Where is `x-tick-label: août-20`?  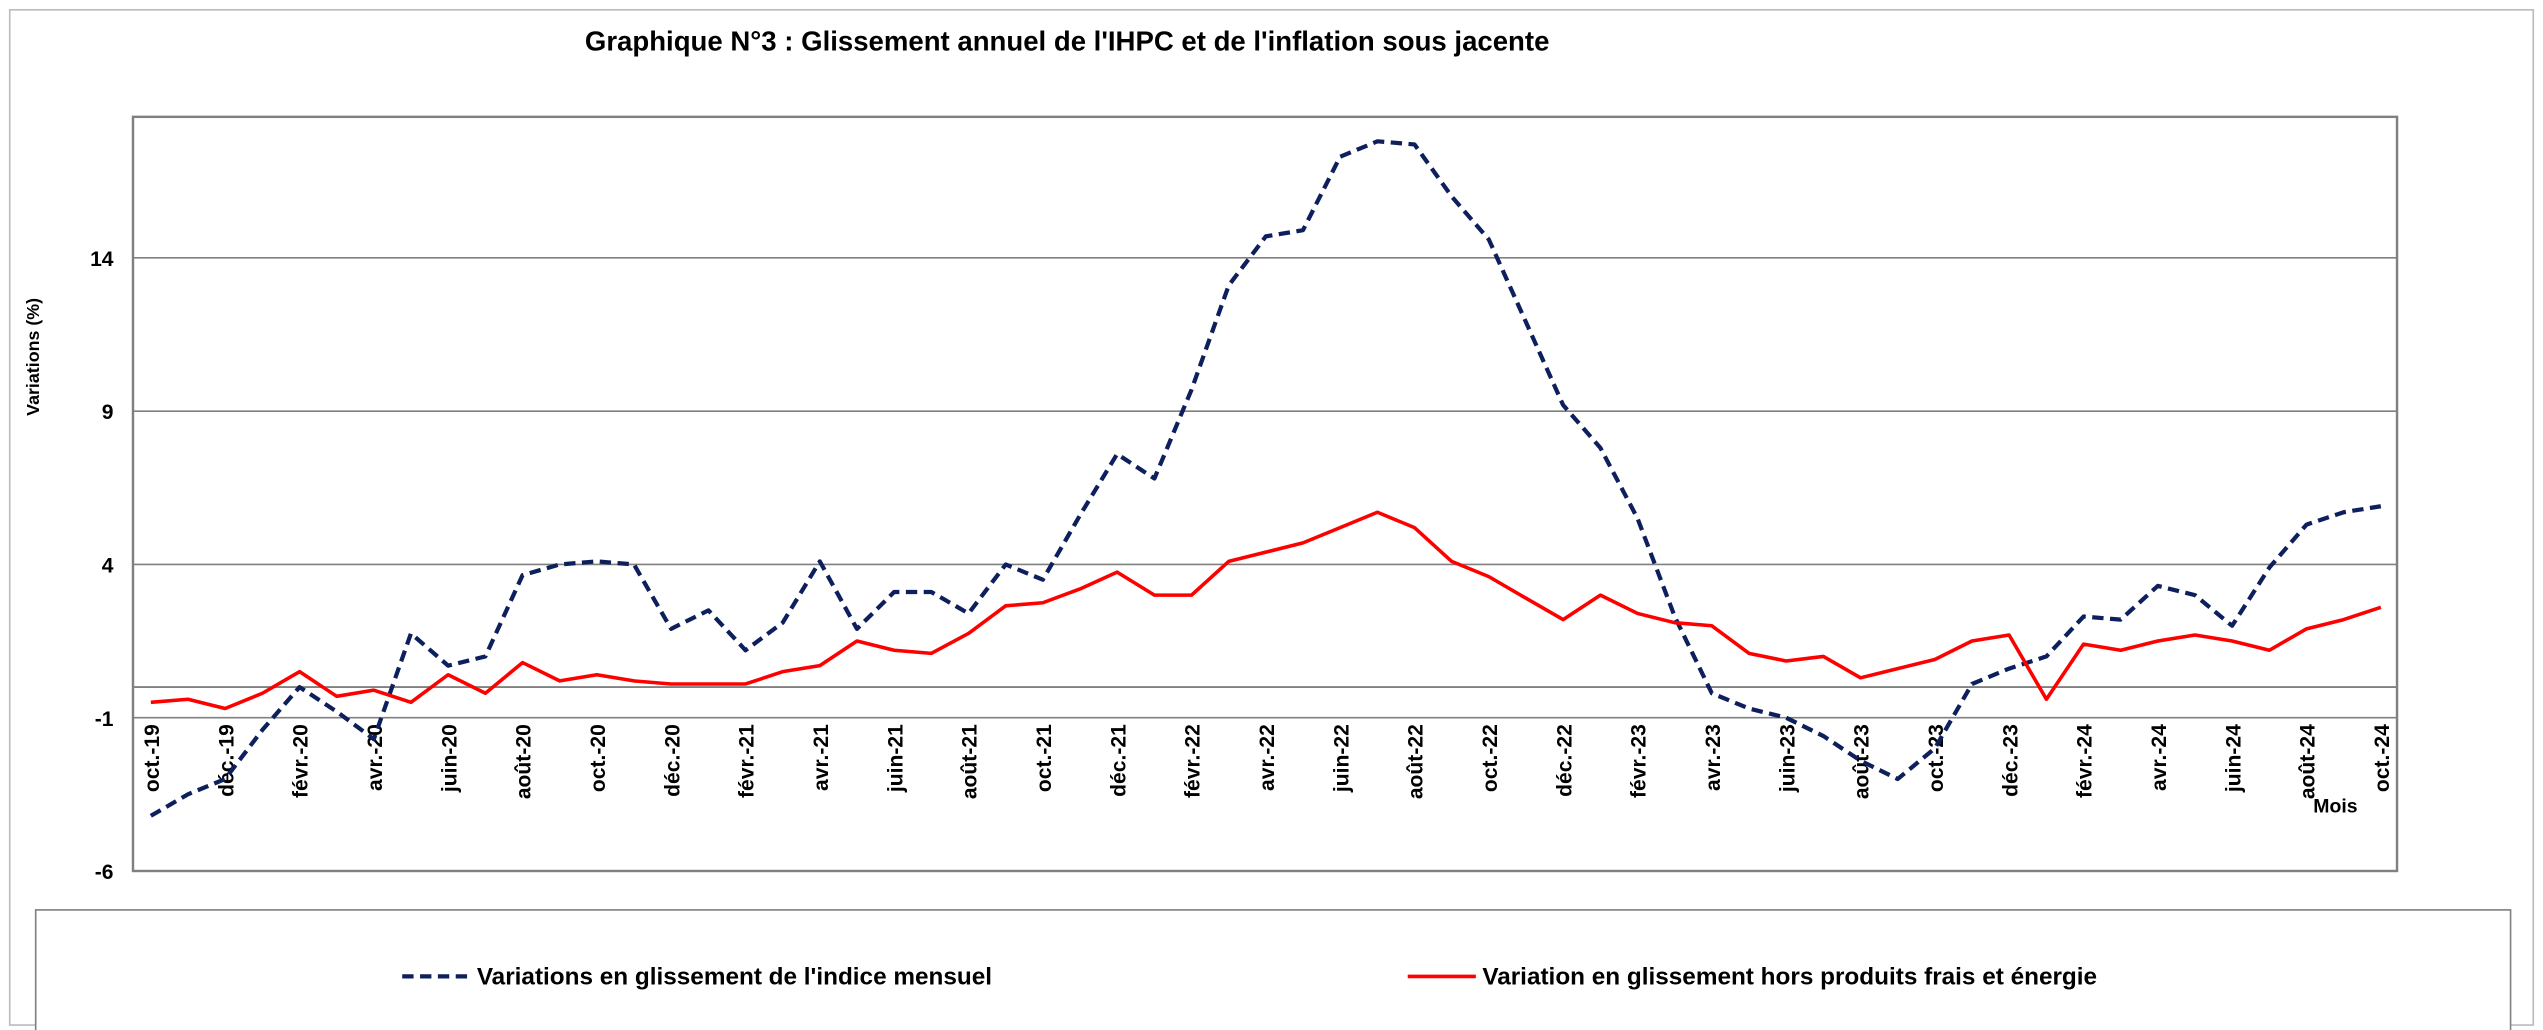
x-tick-label: août-20 is located at coordinates (524, 761).